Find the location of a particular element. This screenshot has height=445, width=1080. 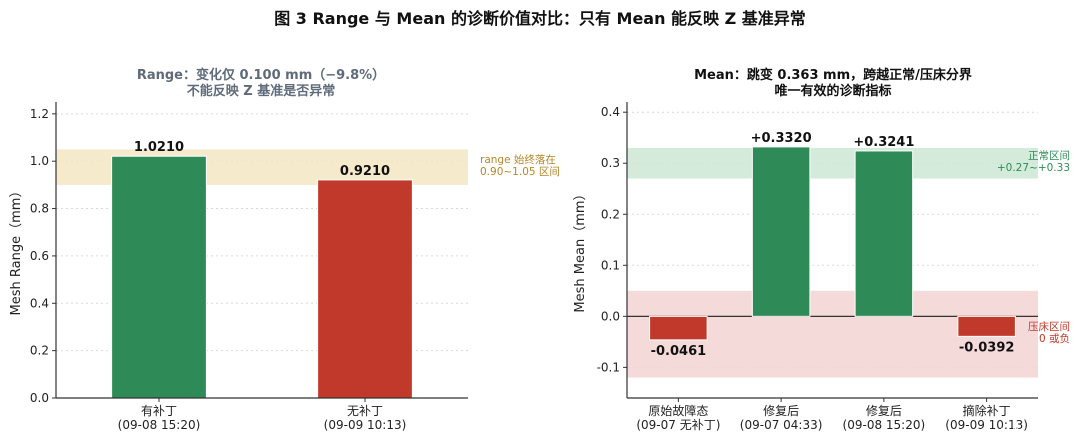

x-tick-label: 原始故障态(09-07 无补丁) is located at coordinates (678, 417).